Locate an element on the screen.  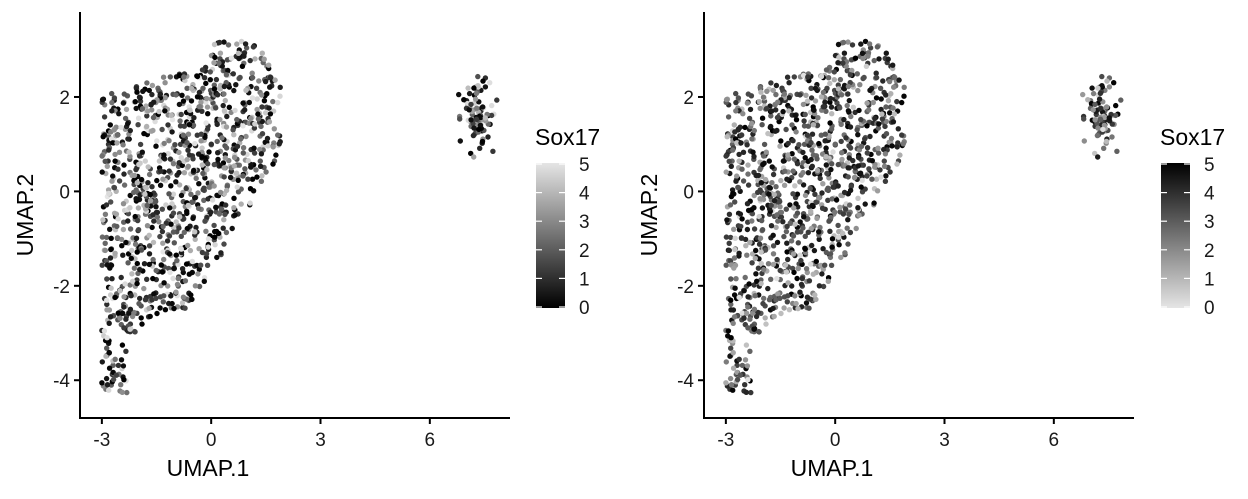
colorbar-tick-label: 5 is located at coordinates (1209, 165).